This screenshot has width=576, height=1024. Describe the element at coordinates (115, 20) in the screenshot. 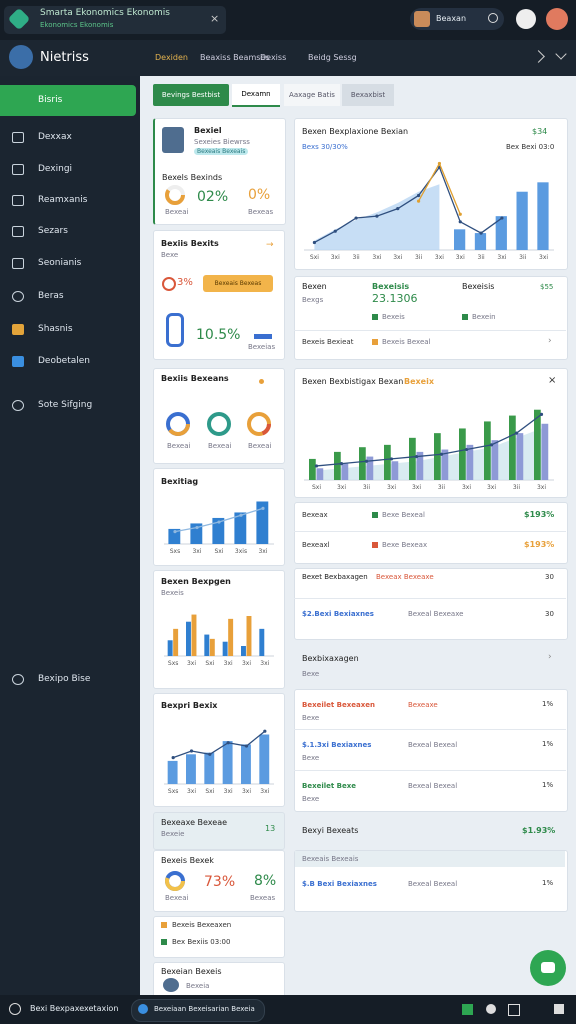

I see `notification` at that location.